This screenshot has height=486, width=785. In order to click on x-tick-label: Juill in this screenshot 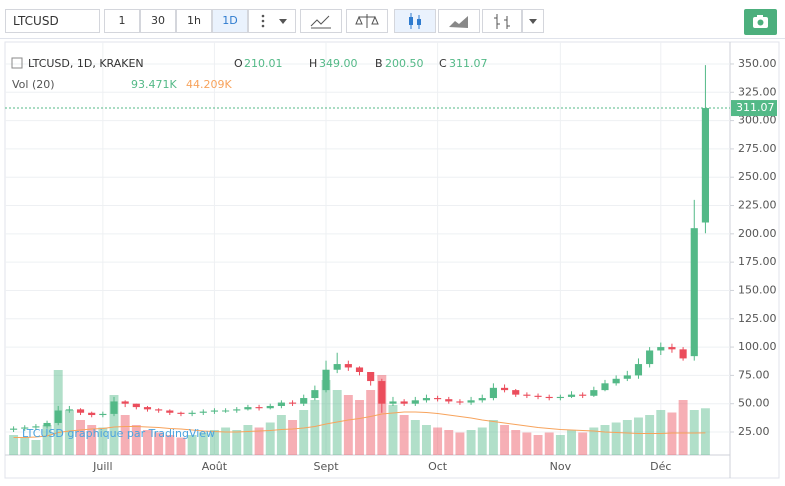, I will do `click(102, 466)`.